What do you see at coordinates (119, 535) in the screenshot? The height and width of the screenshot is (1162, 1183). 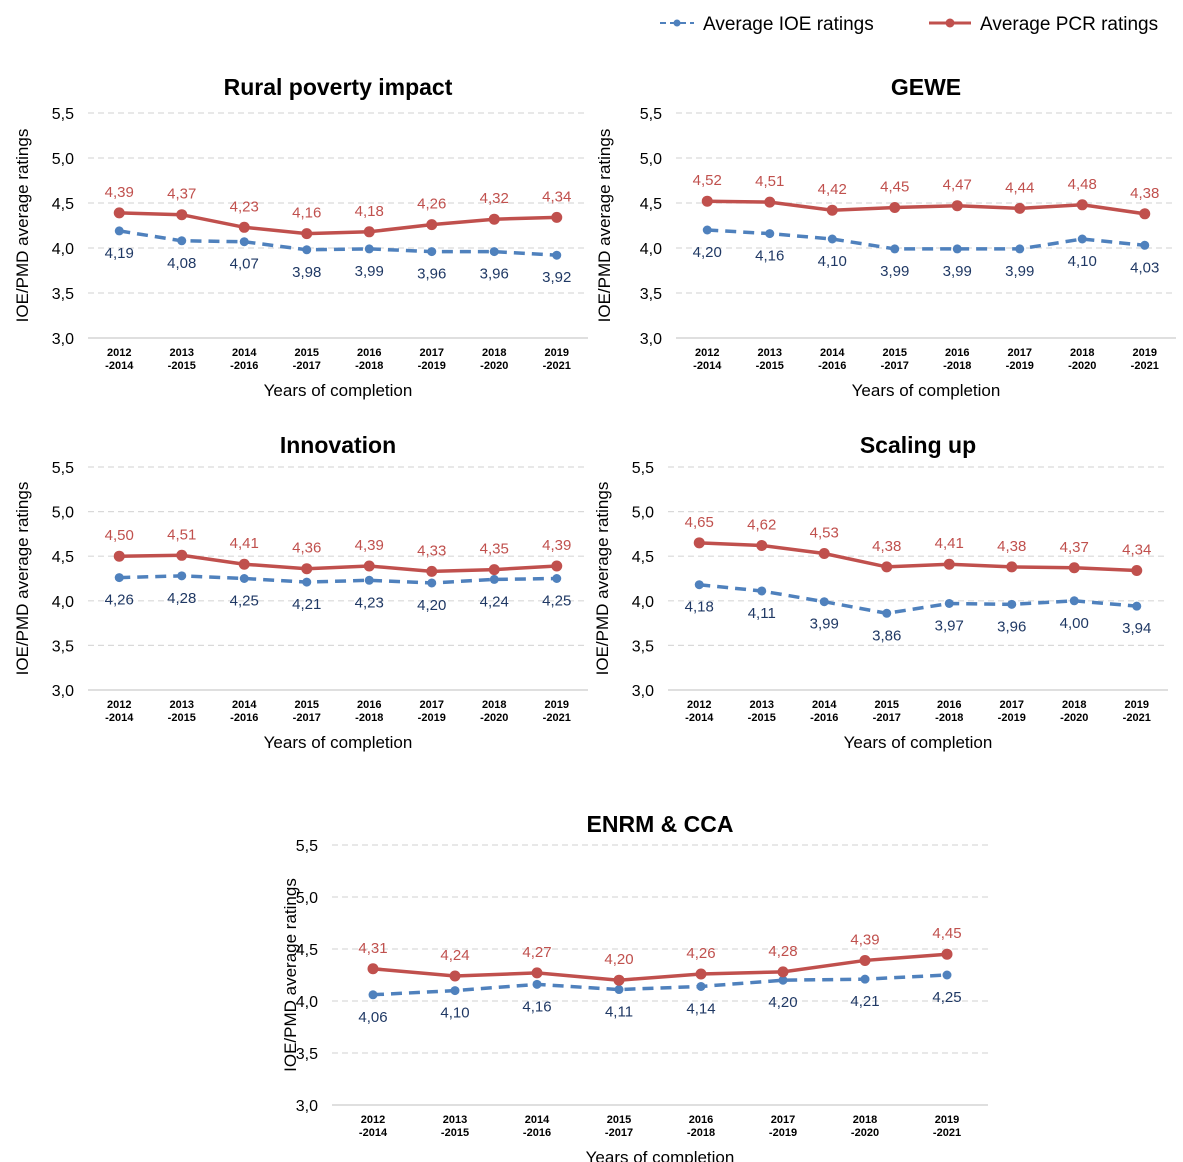 I see `data-label-pcr: 4,50` at bounding box center [119, 535].